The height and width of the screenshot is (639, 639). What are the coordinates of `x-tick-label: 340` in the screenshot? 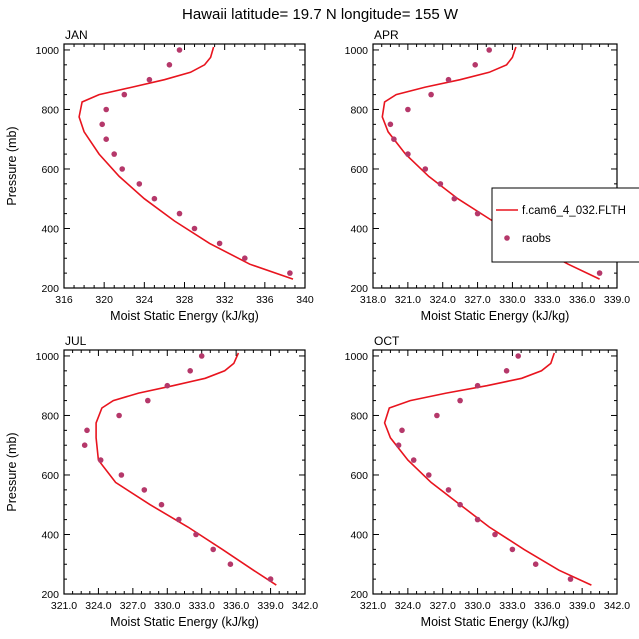 It's located at (305, 300).